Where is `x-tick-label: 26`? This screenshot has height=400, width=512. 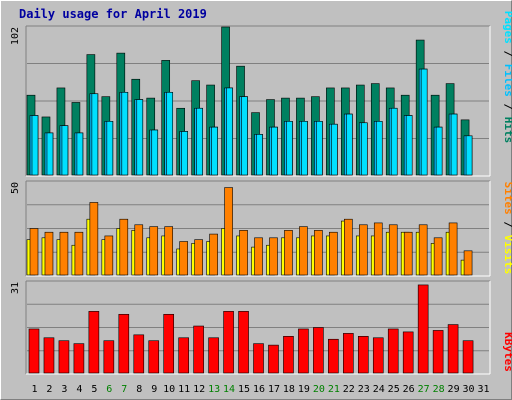 x-tick-label: 26 is located at coordinates (409, 389).